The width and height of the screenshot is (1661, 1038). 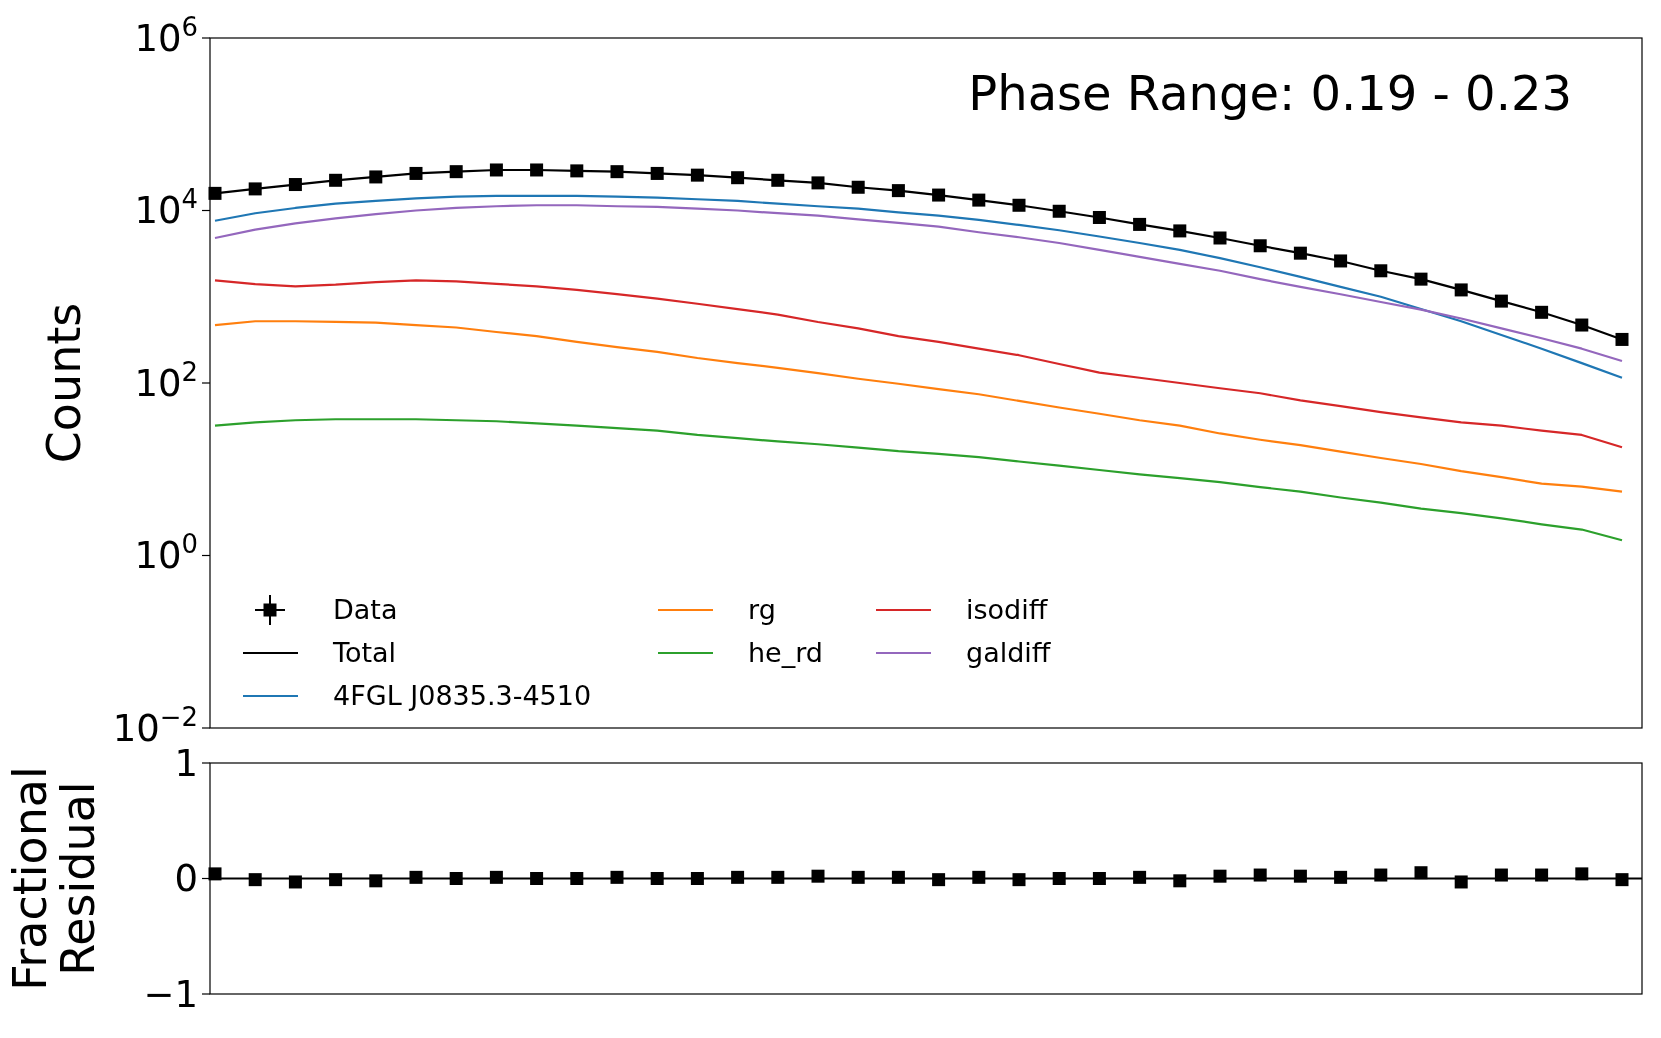 What do you see at coordinates (166, 35) in the screenshot?
I see `y-tick-label: 10$^{6}$` at bounding box center [166, 35].